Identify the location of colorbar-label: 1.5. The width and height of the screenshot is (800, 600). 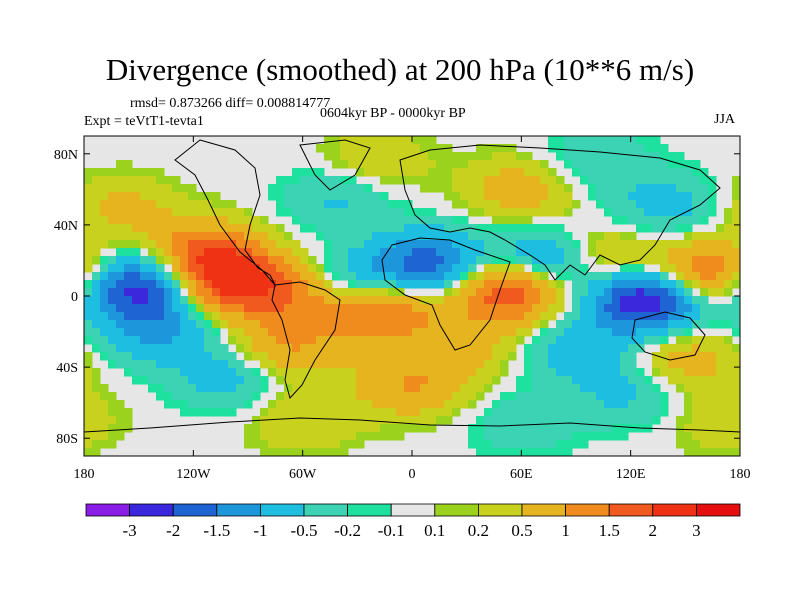
(609, 530).